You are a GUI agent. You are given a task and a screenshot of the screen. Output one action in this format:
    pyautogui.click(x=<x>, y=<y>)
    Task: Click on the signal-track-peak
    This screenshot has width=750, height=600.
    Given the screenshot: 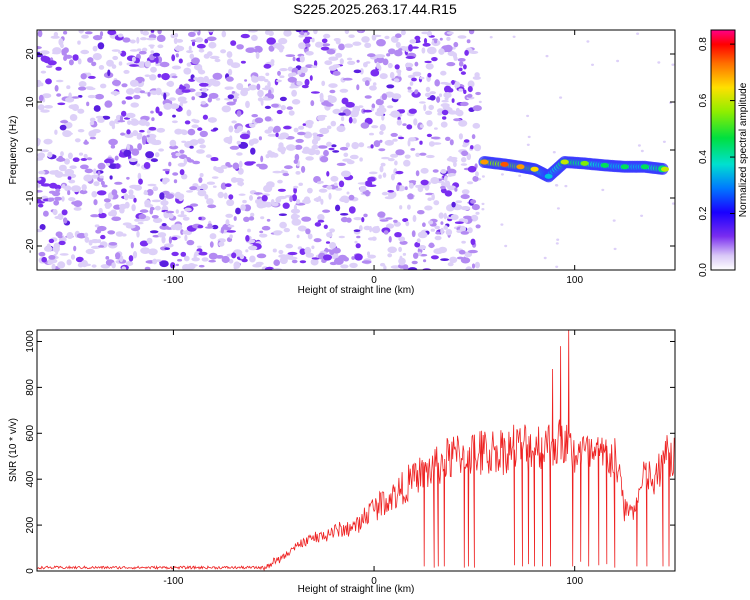 What is the action you would take?
    pyautogui.click(x=604, y=165)
    